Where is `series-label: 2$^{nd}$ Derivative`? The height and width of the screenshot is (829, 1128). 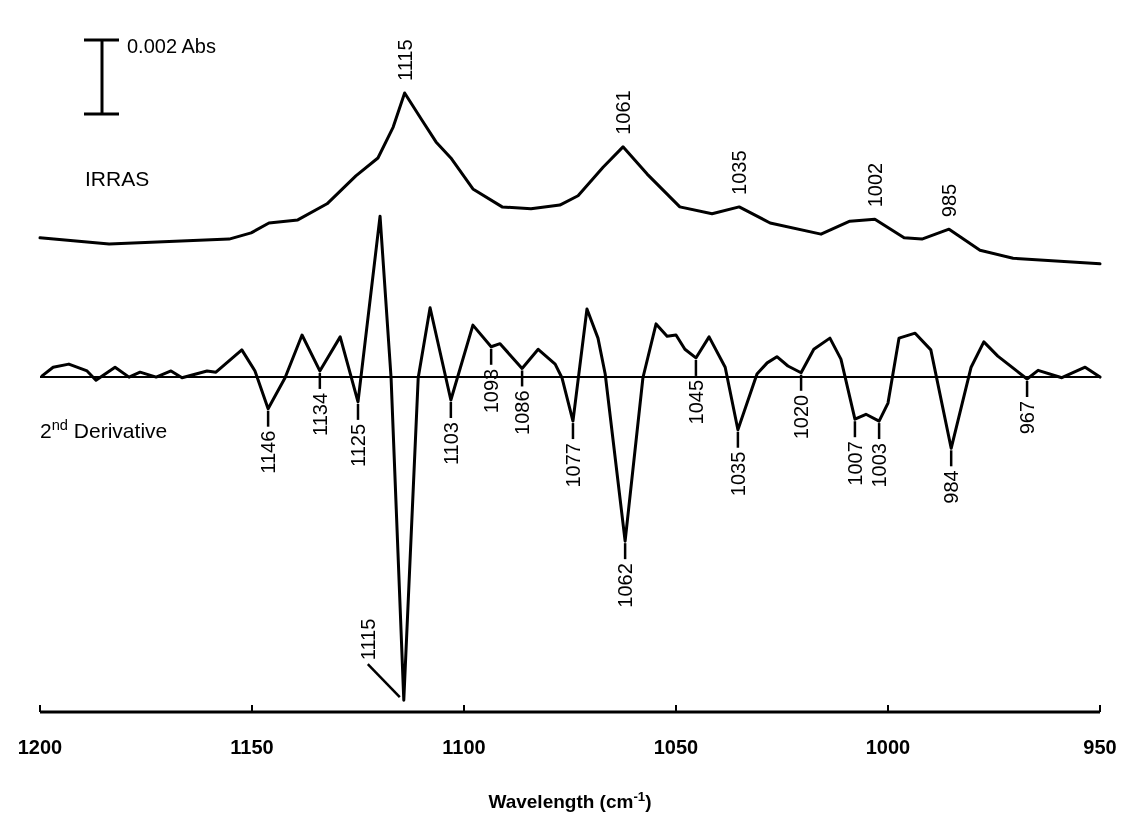
series-label: 2$^{nd}$ Derivative is located at coordinates (104, 429).